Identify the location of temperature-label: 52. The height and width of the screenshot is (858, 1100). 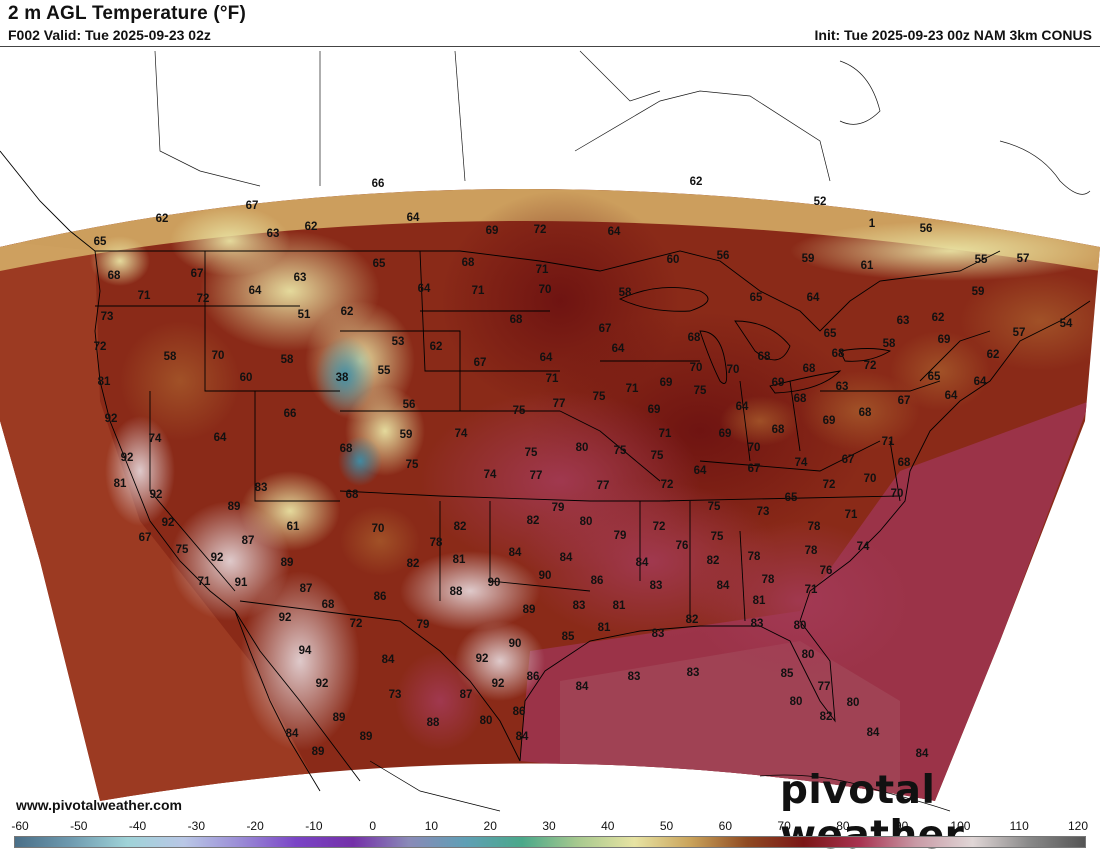
(820, 202).